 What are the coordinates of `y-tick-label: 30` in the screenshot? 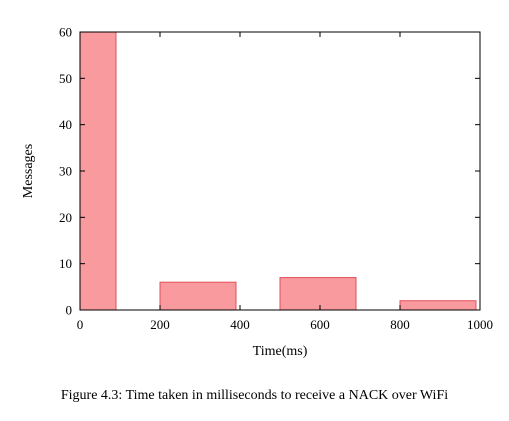 It's located at (65, 171).